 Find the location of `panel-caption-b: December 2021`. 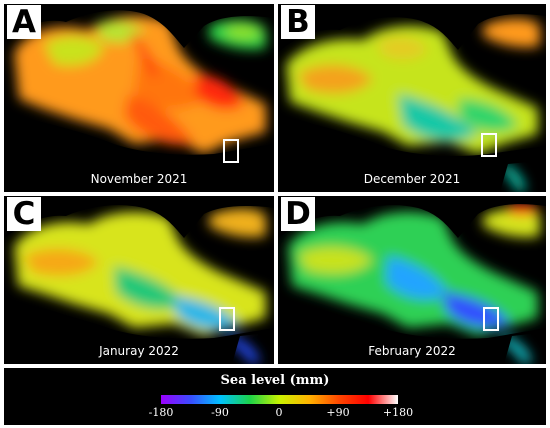

panel-caption-b: December 2021 is located at coordinates (412, 179).